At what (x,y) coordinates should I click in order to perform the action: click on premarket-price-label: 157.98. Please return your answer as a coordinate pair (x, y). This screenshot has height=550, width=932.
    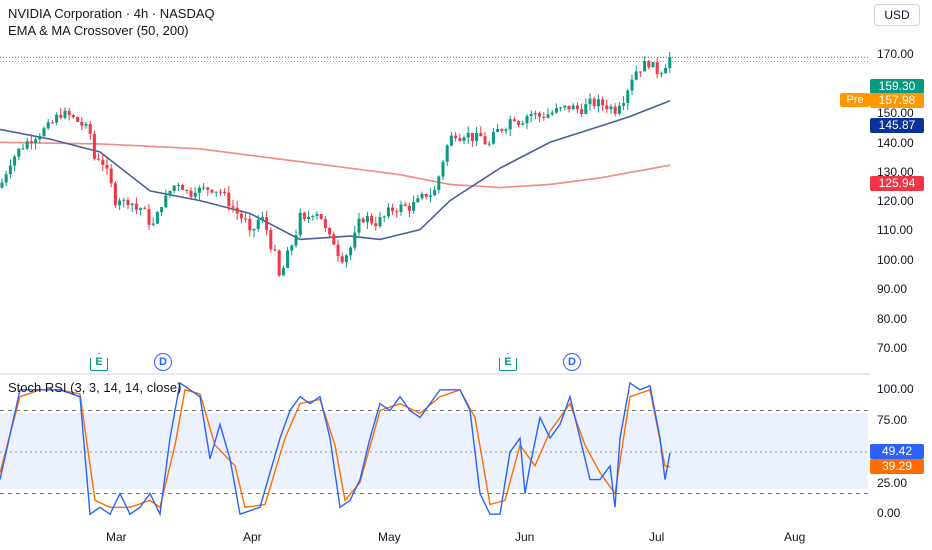
    Looking at the image, I should click on (897, 100).